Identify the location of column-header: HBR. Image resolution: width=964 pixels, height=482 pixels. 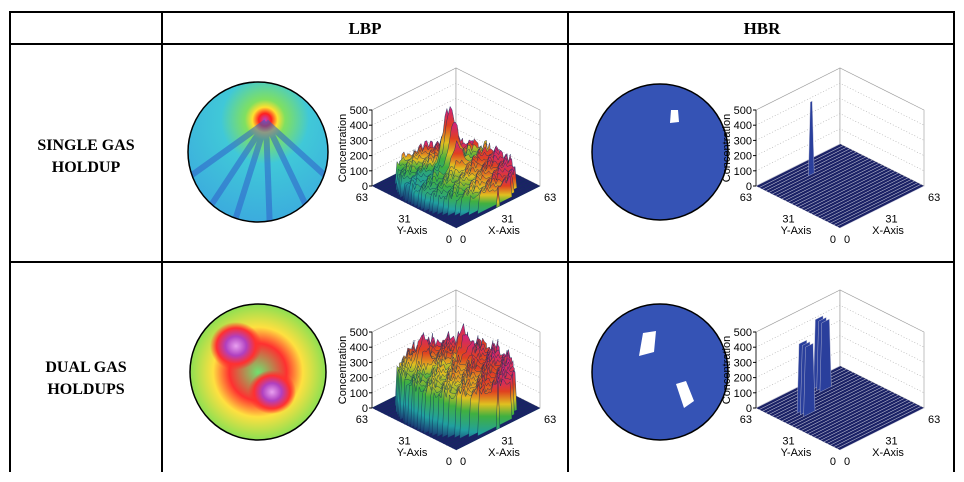
(763, 28).